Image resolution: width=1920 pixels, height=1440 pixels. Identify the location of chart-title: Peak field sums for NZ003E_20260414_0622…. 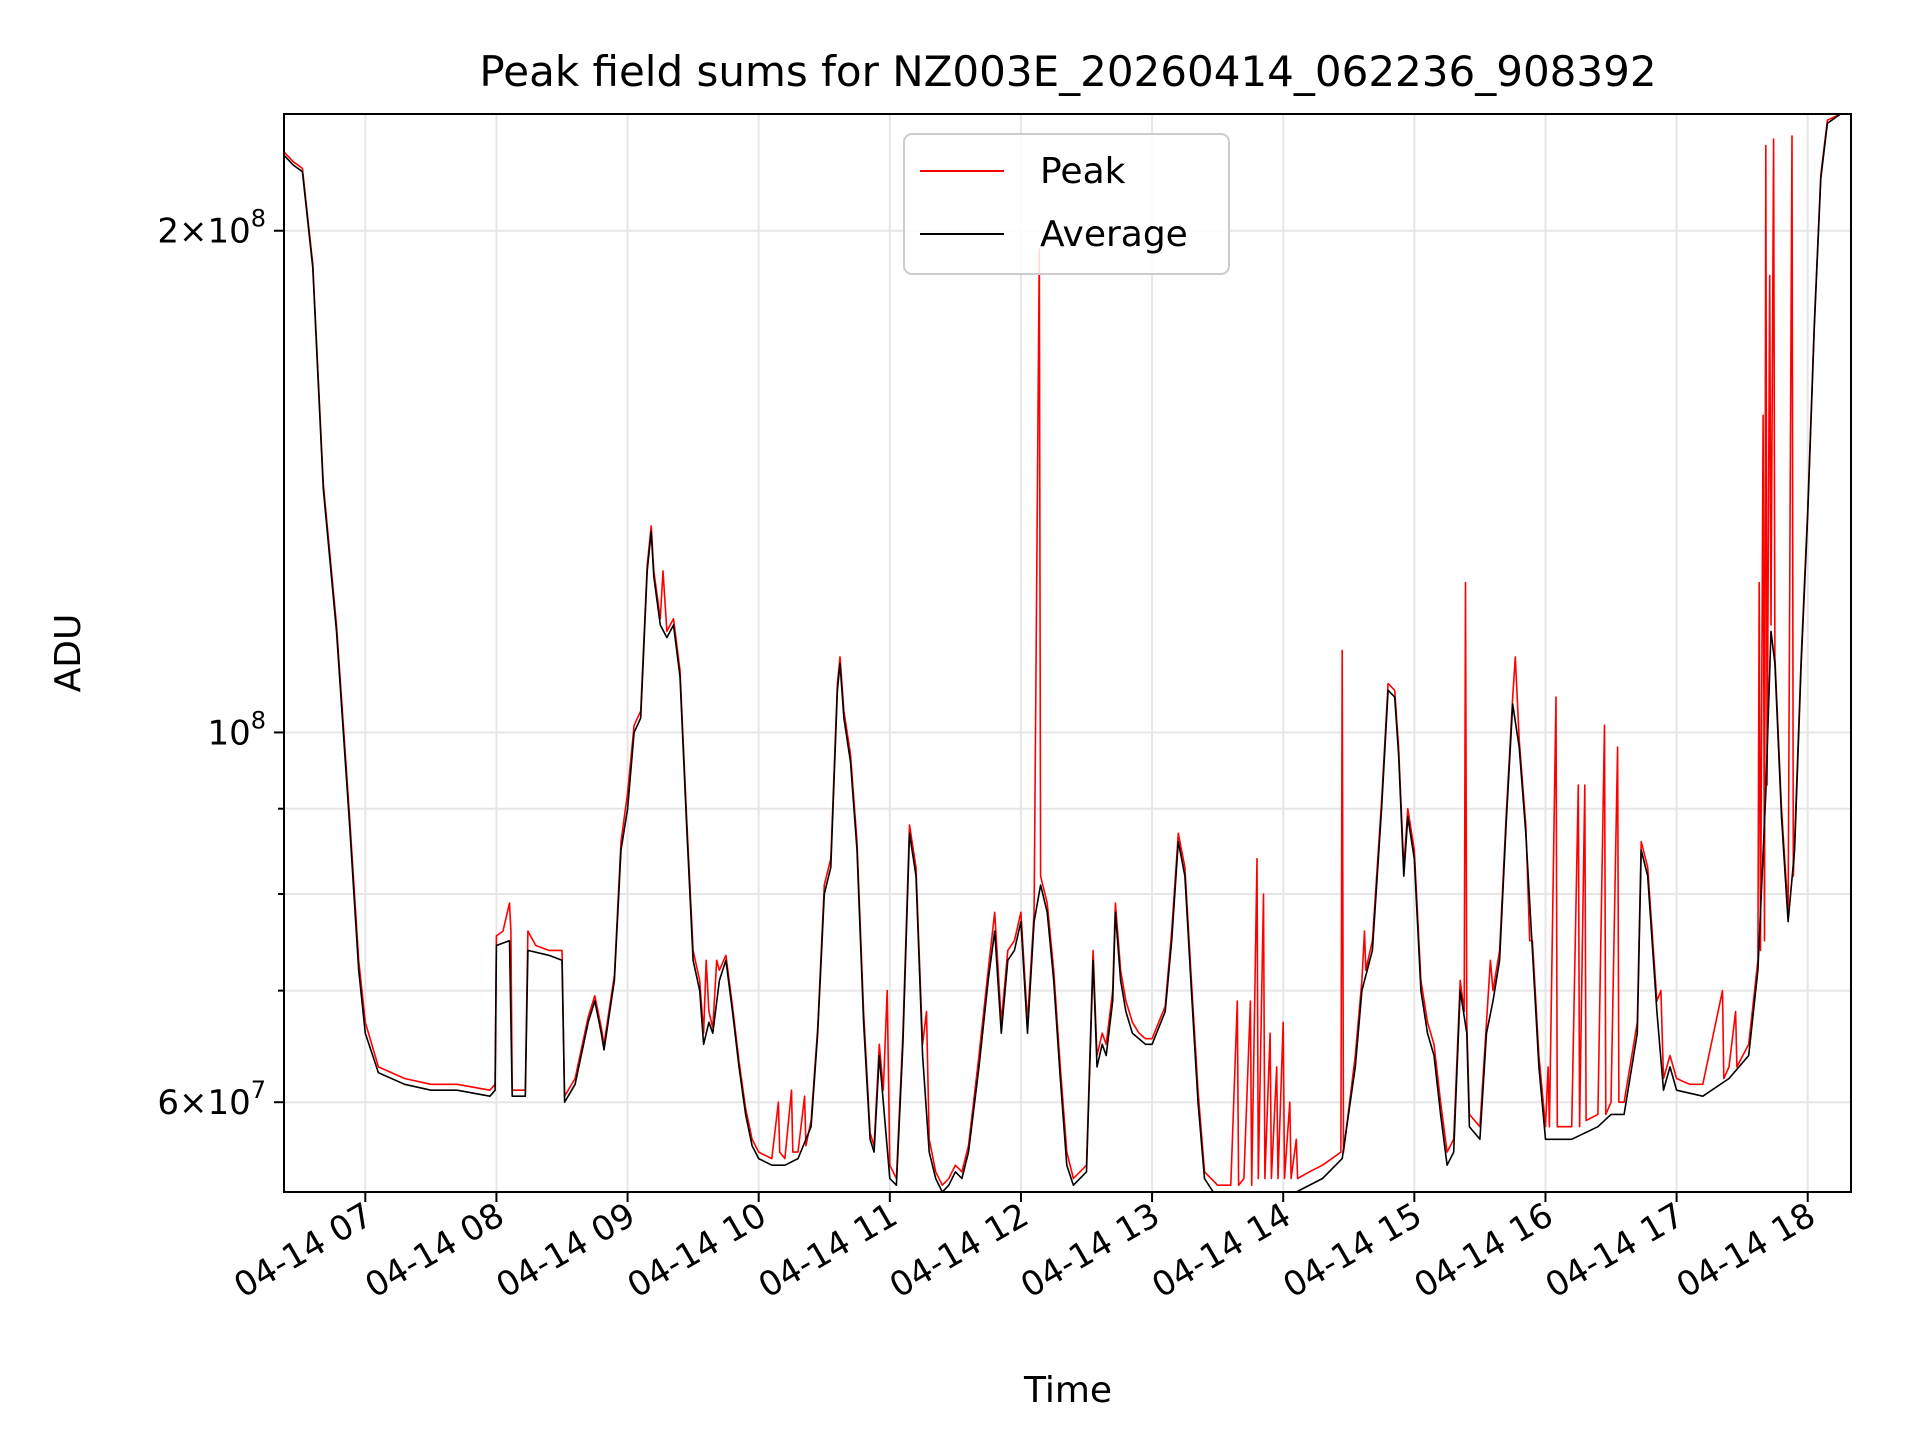
(1067, 71).